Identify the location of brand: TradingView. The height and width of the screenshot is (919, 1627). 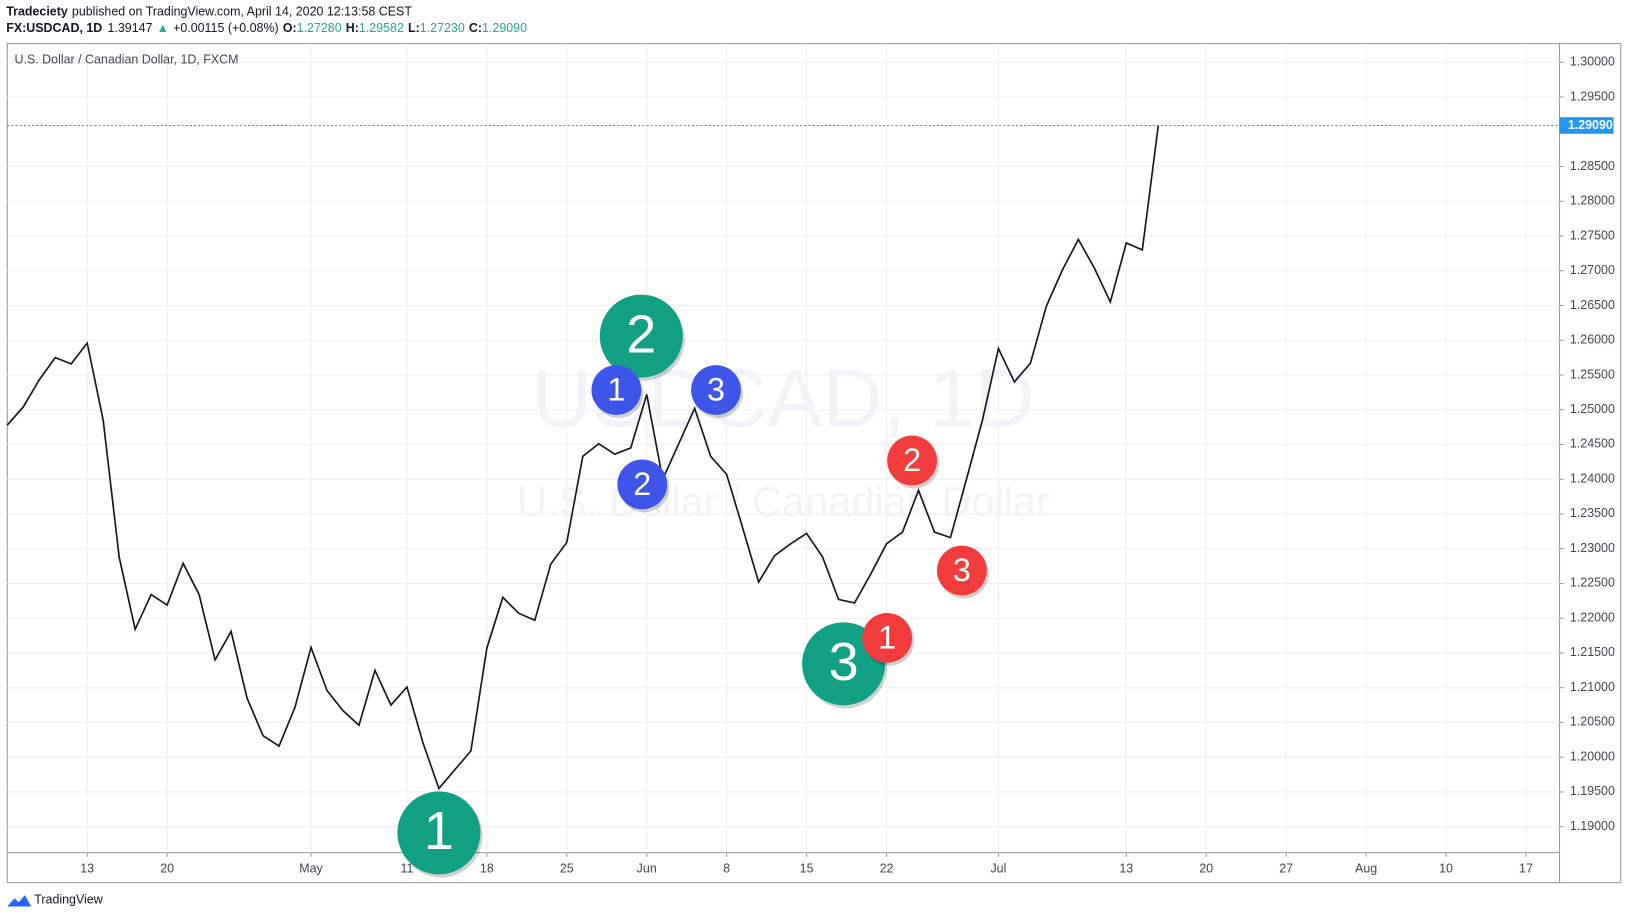
(68, 900).